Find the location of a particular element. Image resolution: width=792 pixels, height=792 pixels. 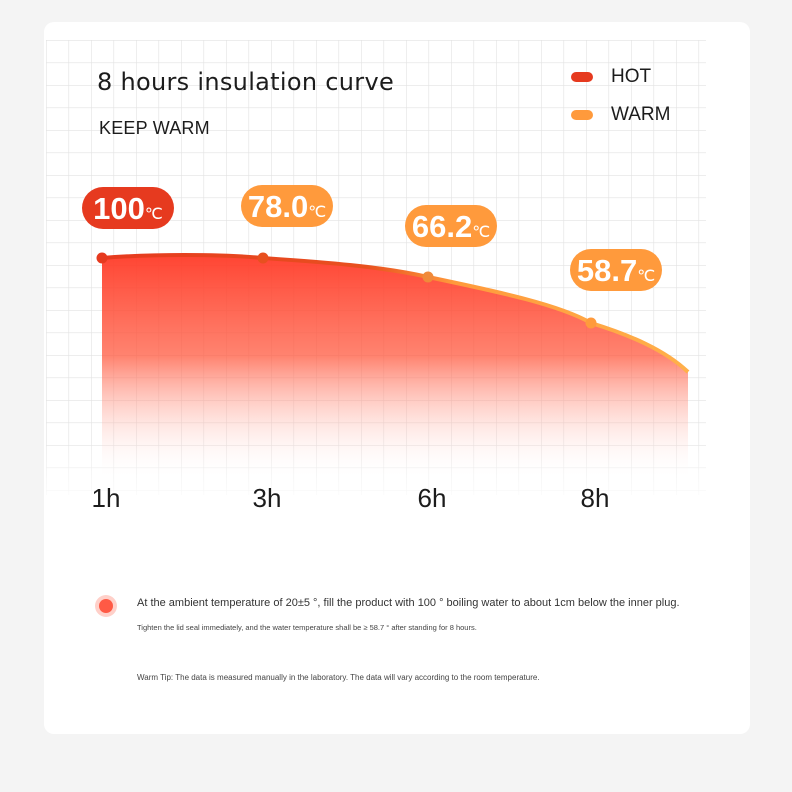

data-label-6h-pill is located at coordinates (451, 226).